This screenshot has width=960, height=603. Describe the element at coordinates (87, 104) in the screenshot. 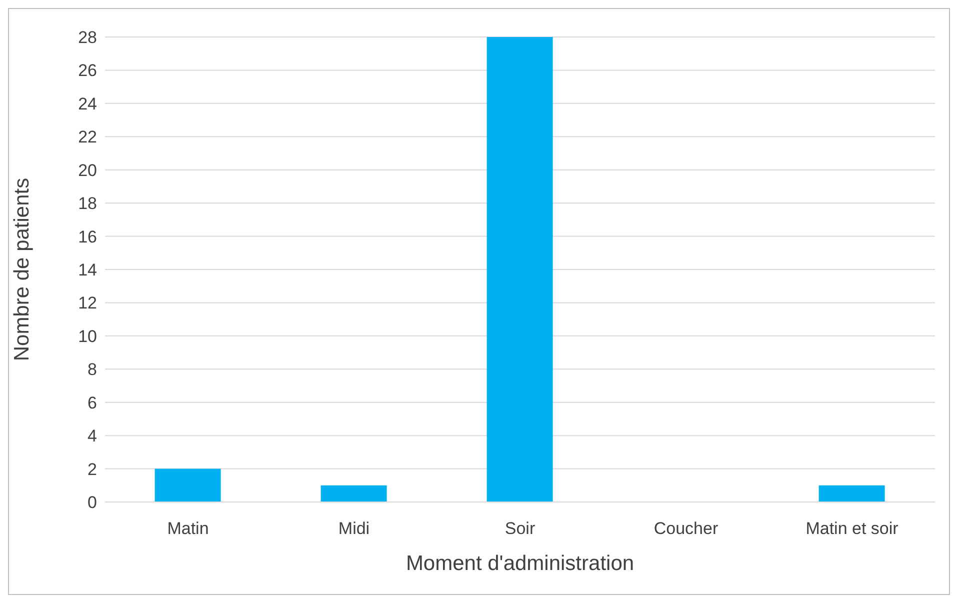

I see `y-tick-label: 24` at that location.